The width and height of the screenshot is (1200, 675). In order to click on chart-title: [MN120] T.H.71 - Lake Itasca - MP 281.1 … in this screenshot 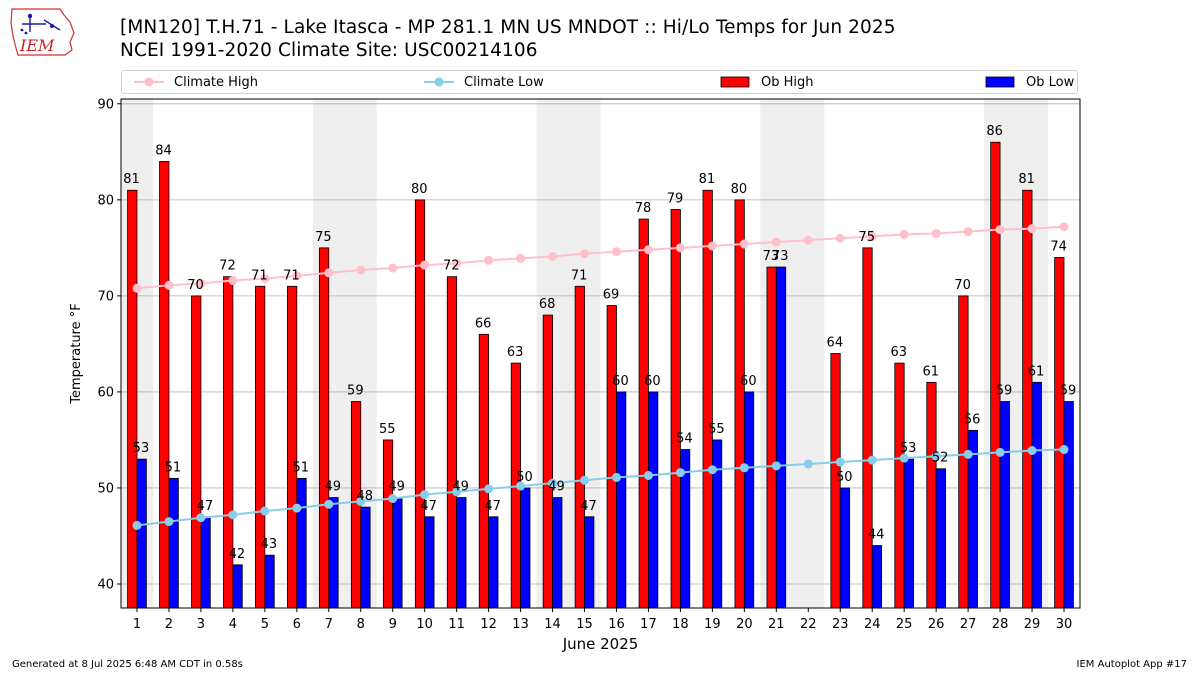, I will do `click(508, 27)`.